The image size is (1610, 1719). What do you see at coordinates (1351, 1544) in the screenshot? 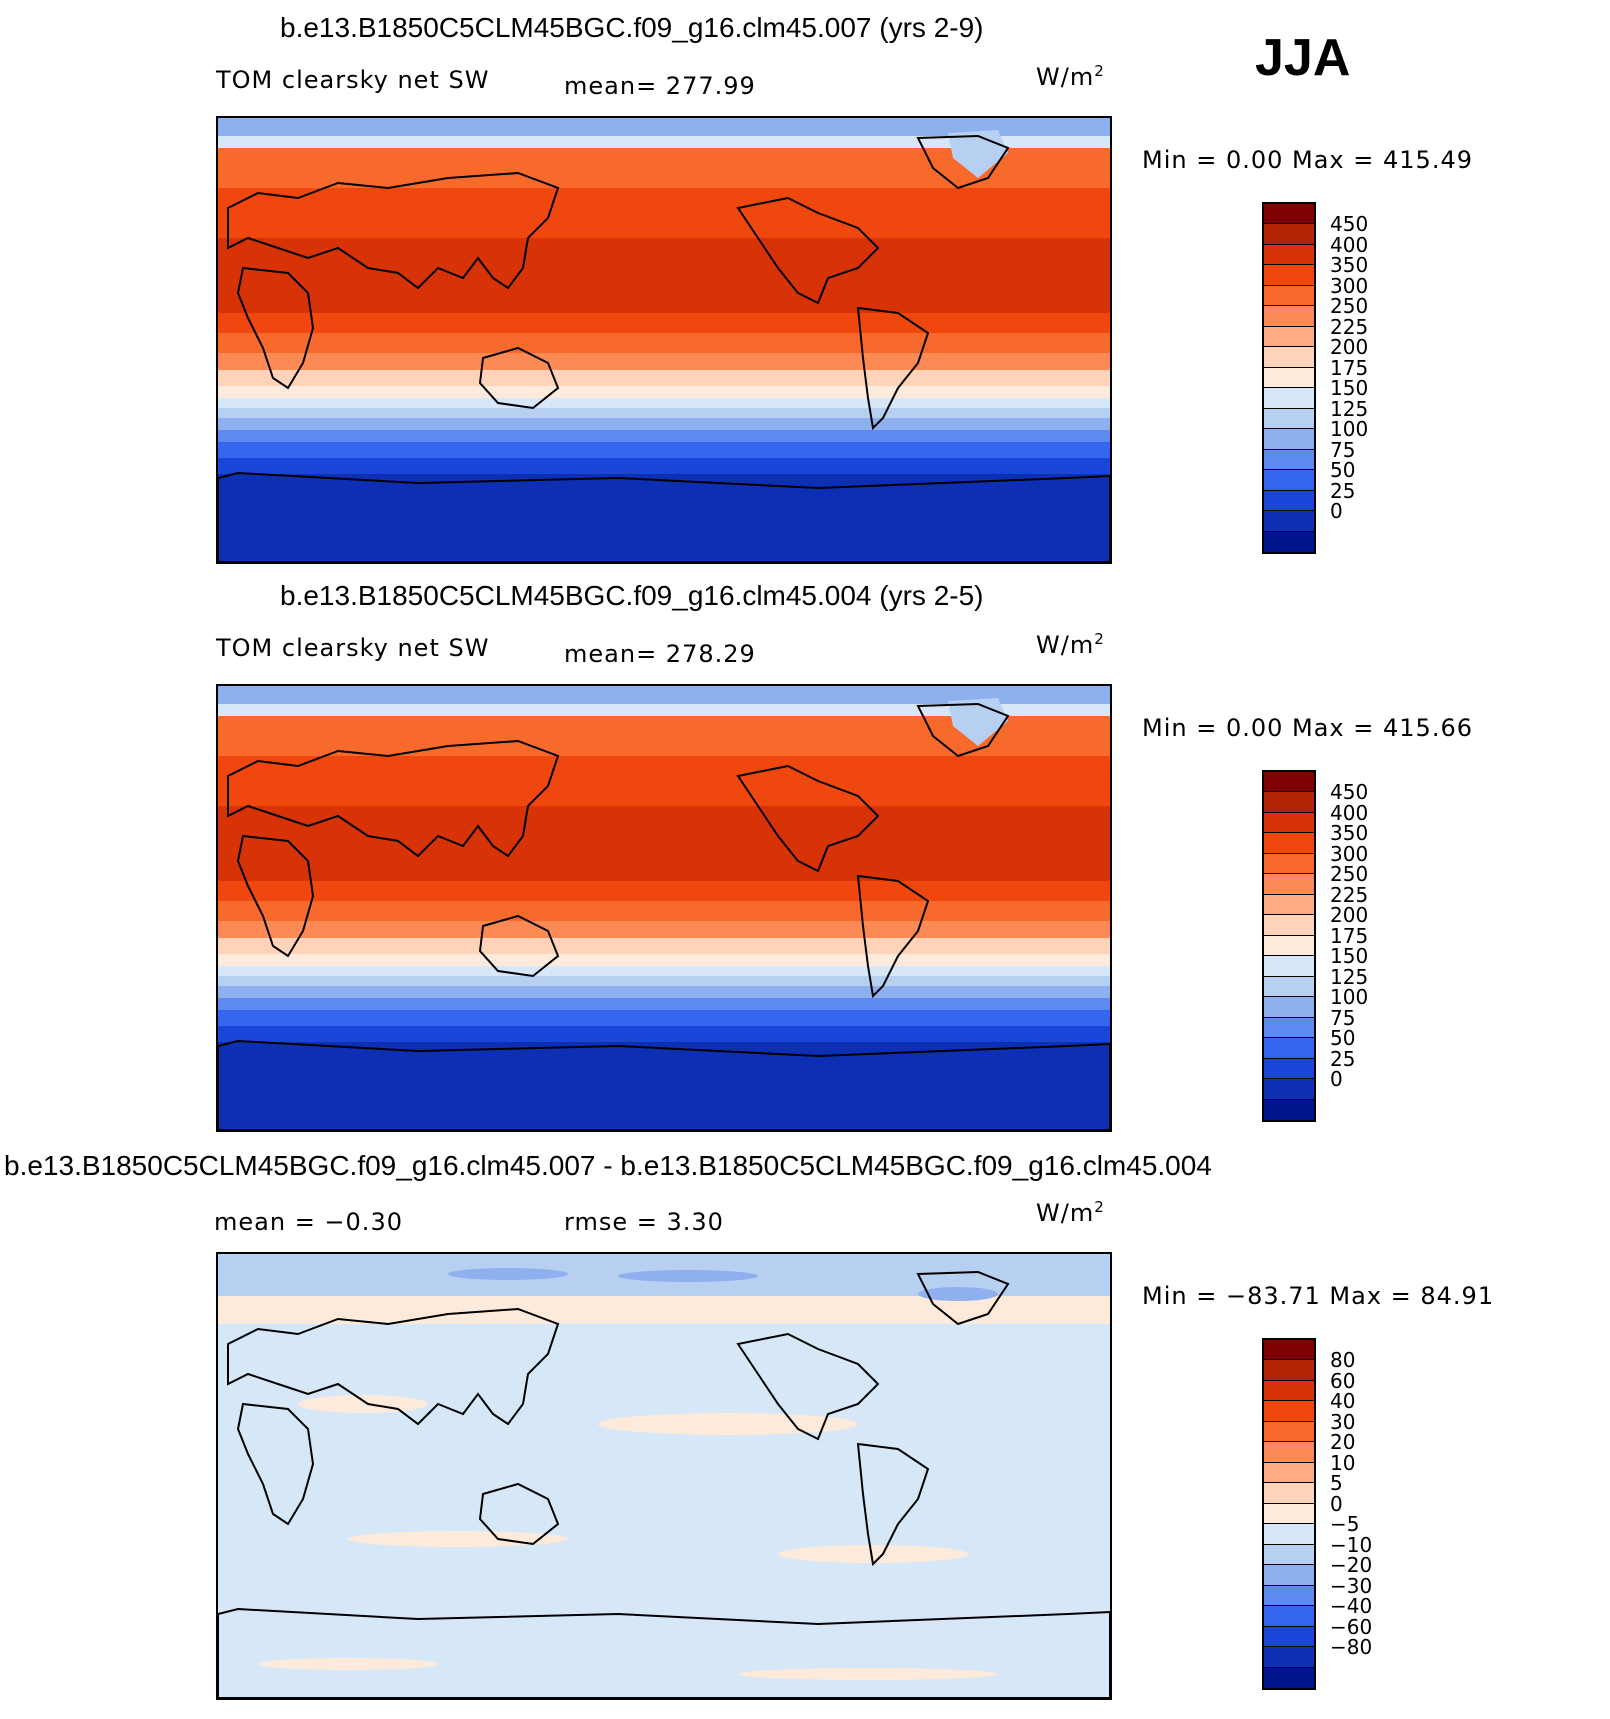
I see `colorbar-tick-label: −10` at bounding box center [1351, 1544].